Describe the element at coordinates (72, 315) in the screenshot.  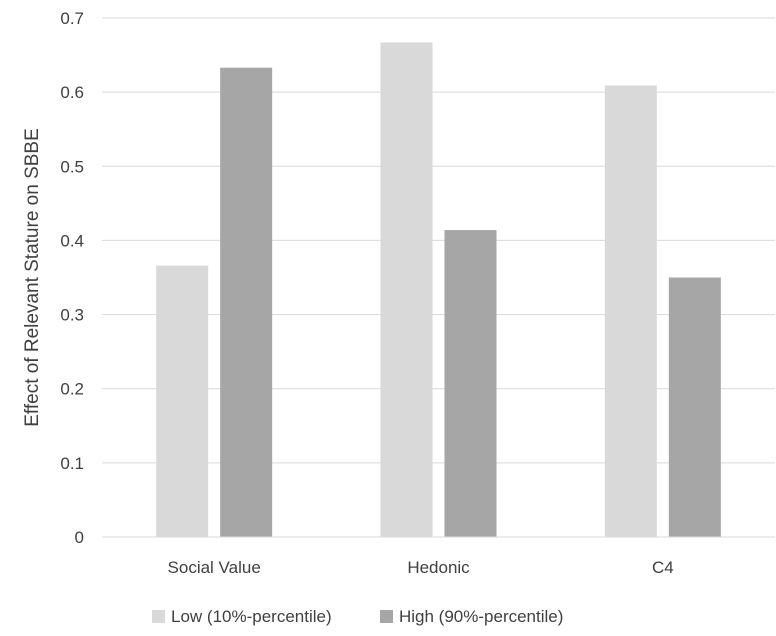
I see `y-tick-label: 0.3` at that location.